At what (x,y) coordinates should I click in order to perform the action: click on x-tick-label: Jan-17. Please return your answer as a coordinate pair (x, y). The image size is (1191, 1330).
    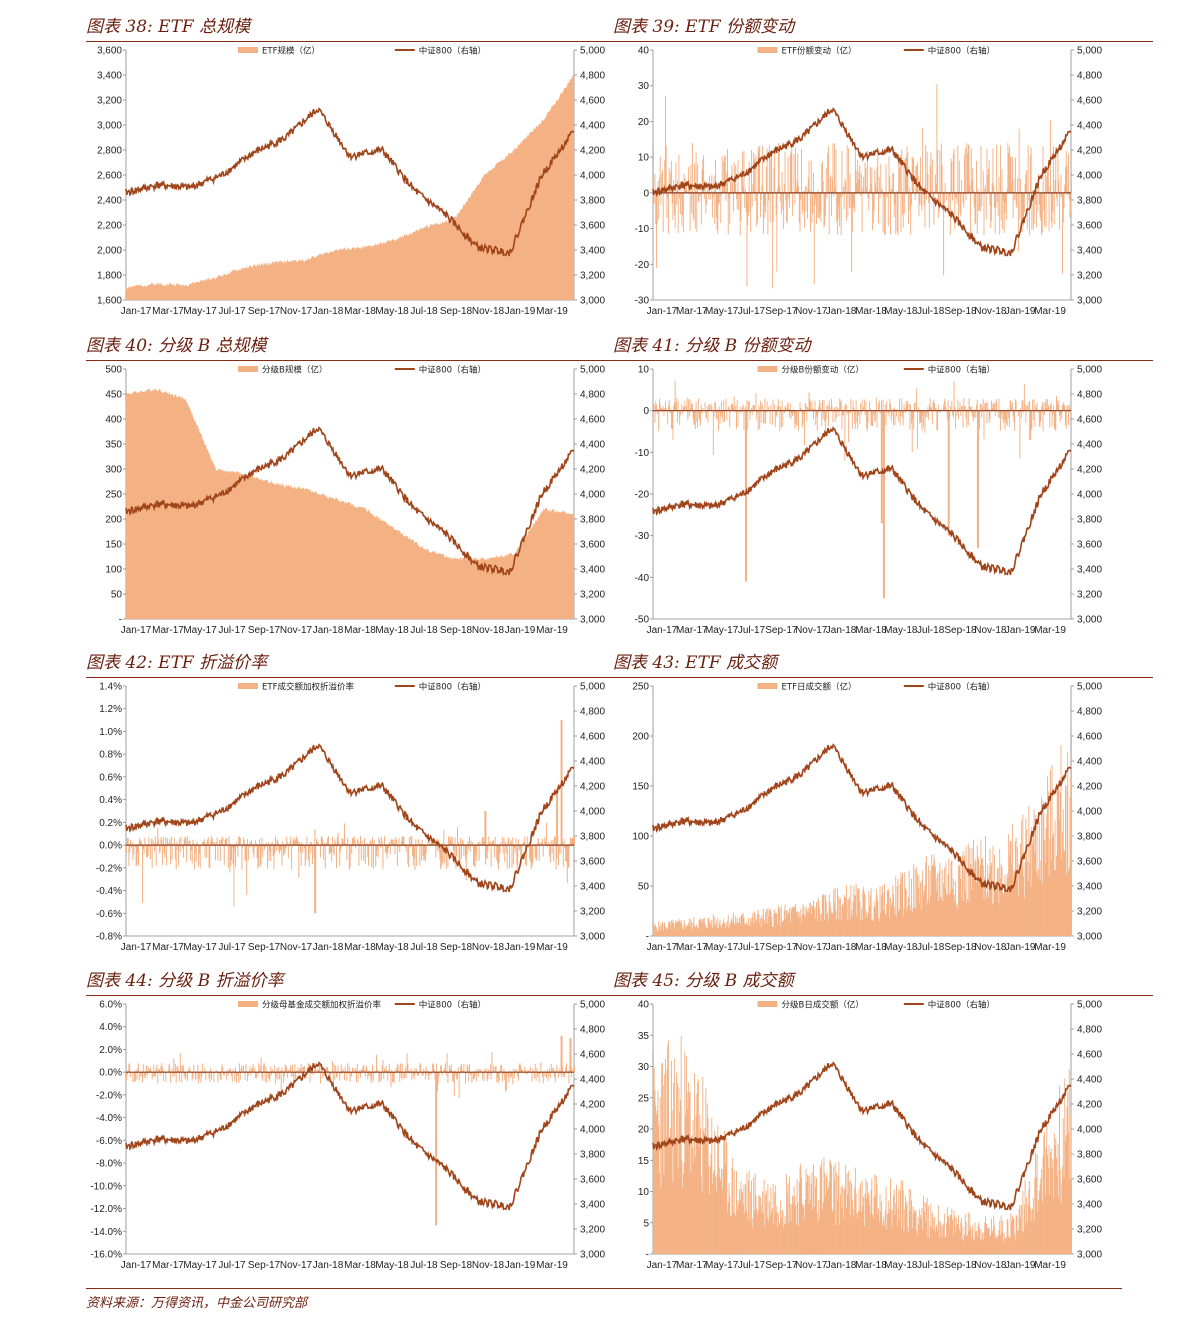
    Looking at the image, I should click on (662, 947).